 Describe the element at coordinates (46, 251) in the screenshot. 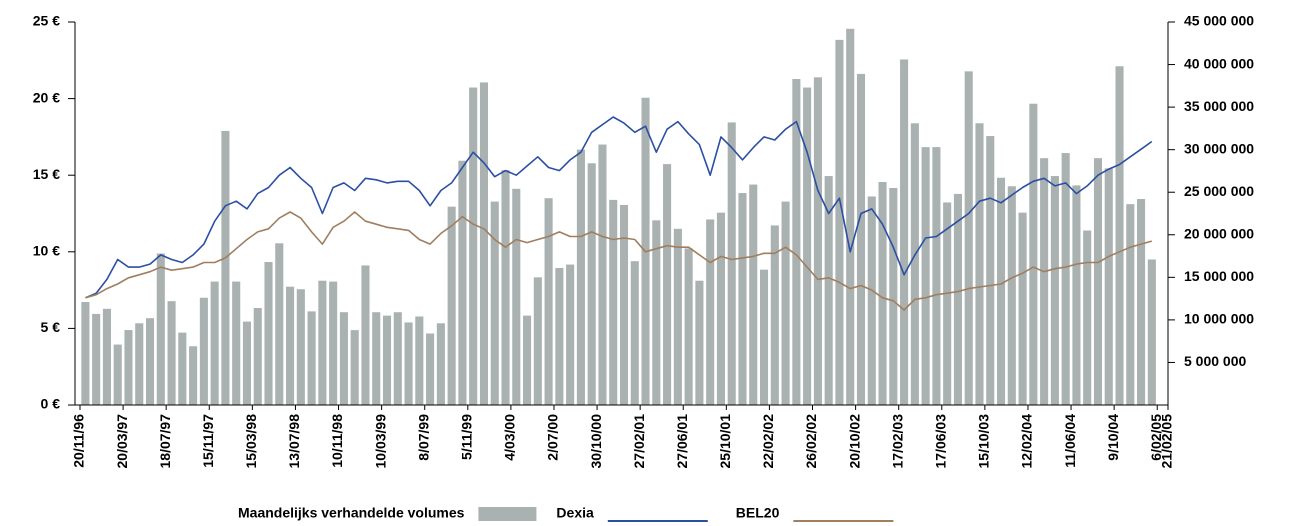

I see `y-tick-label: 10 €` at that location.